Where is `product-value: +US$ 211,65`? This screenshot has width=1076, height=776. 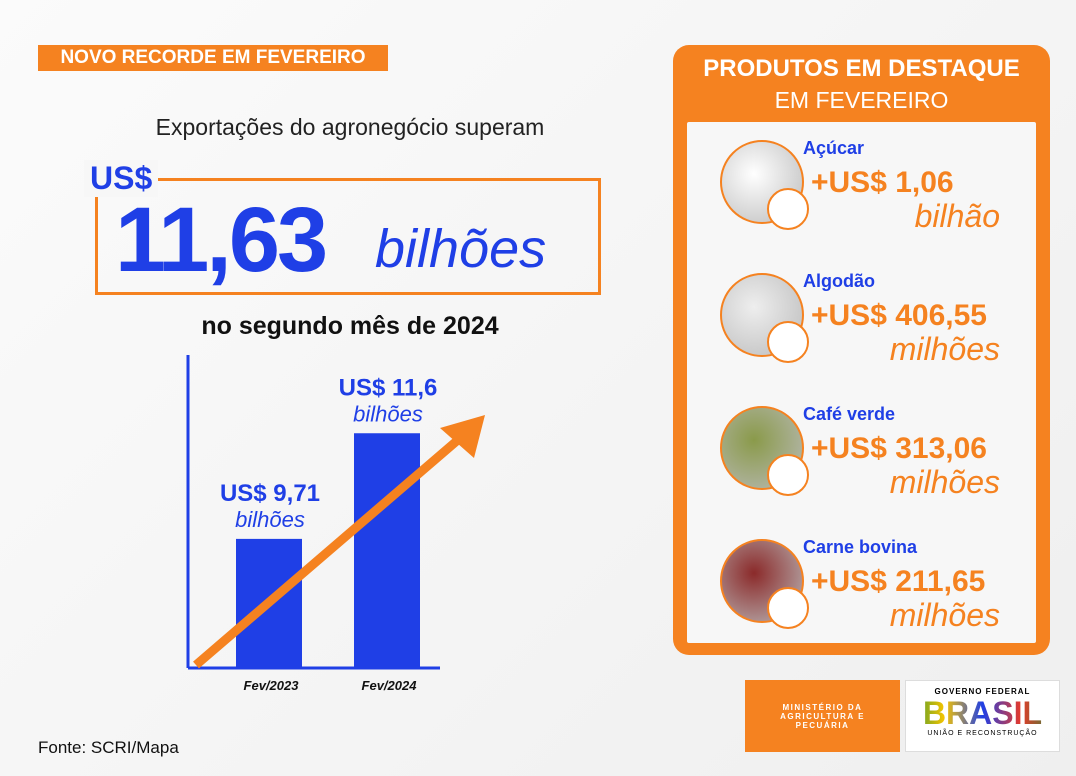
product-value: +US$ 211,65 is located at coordinates (898, 581).